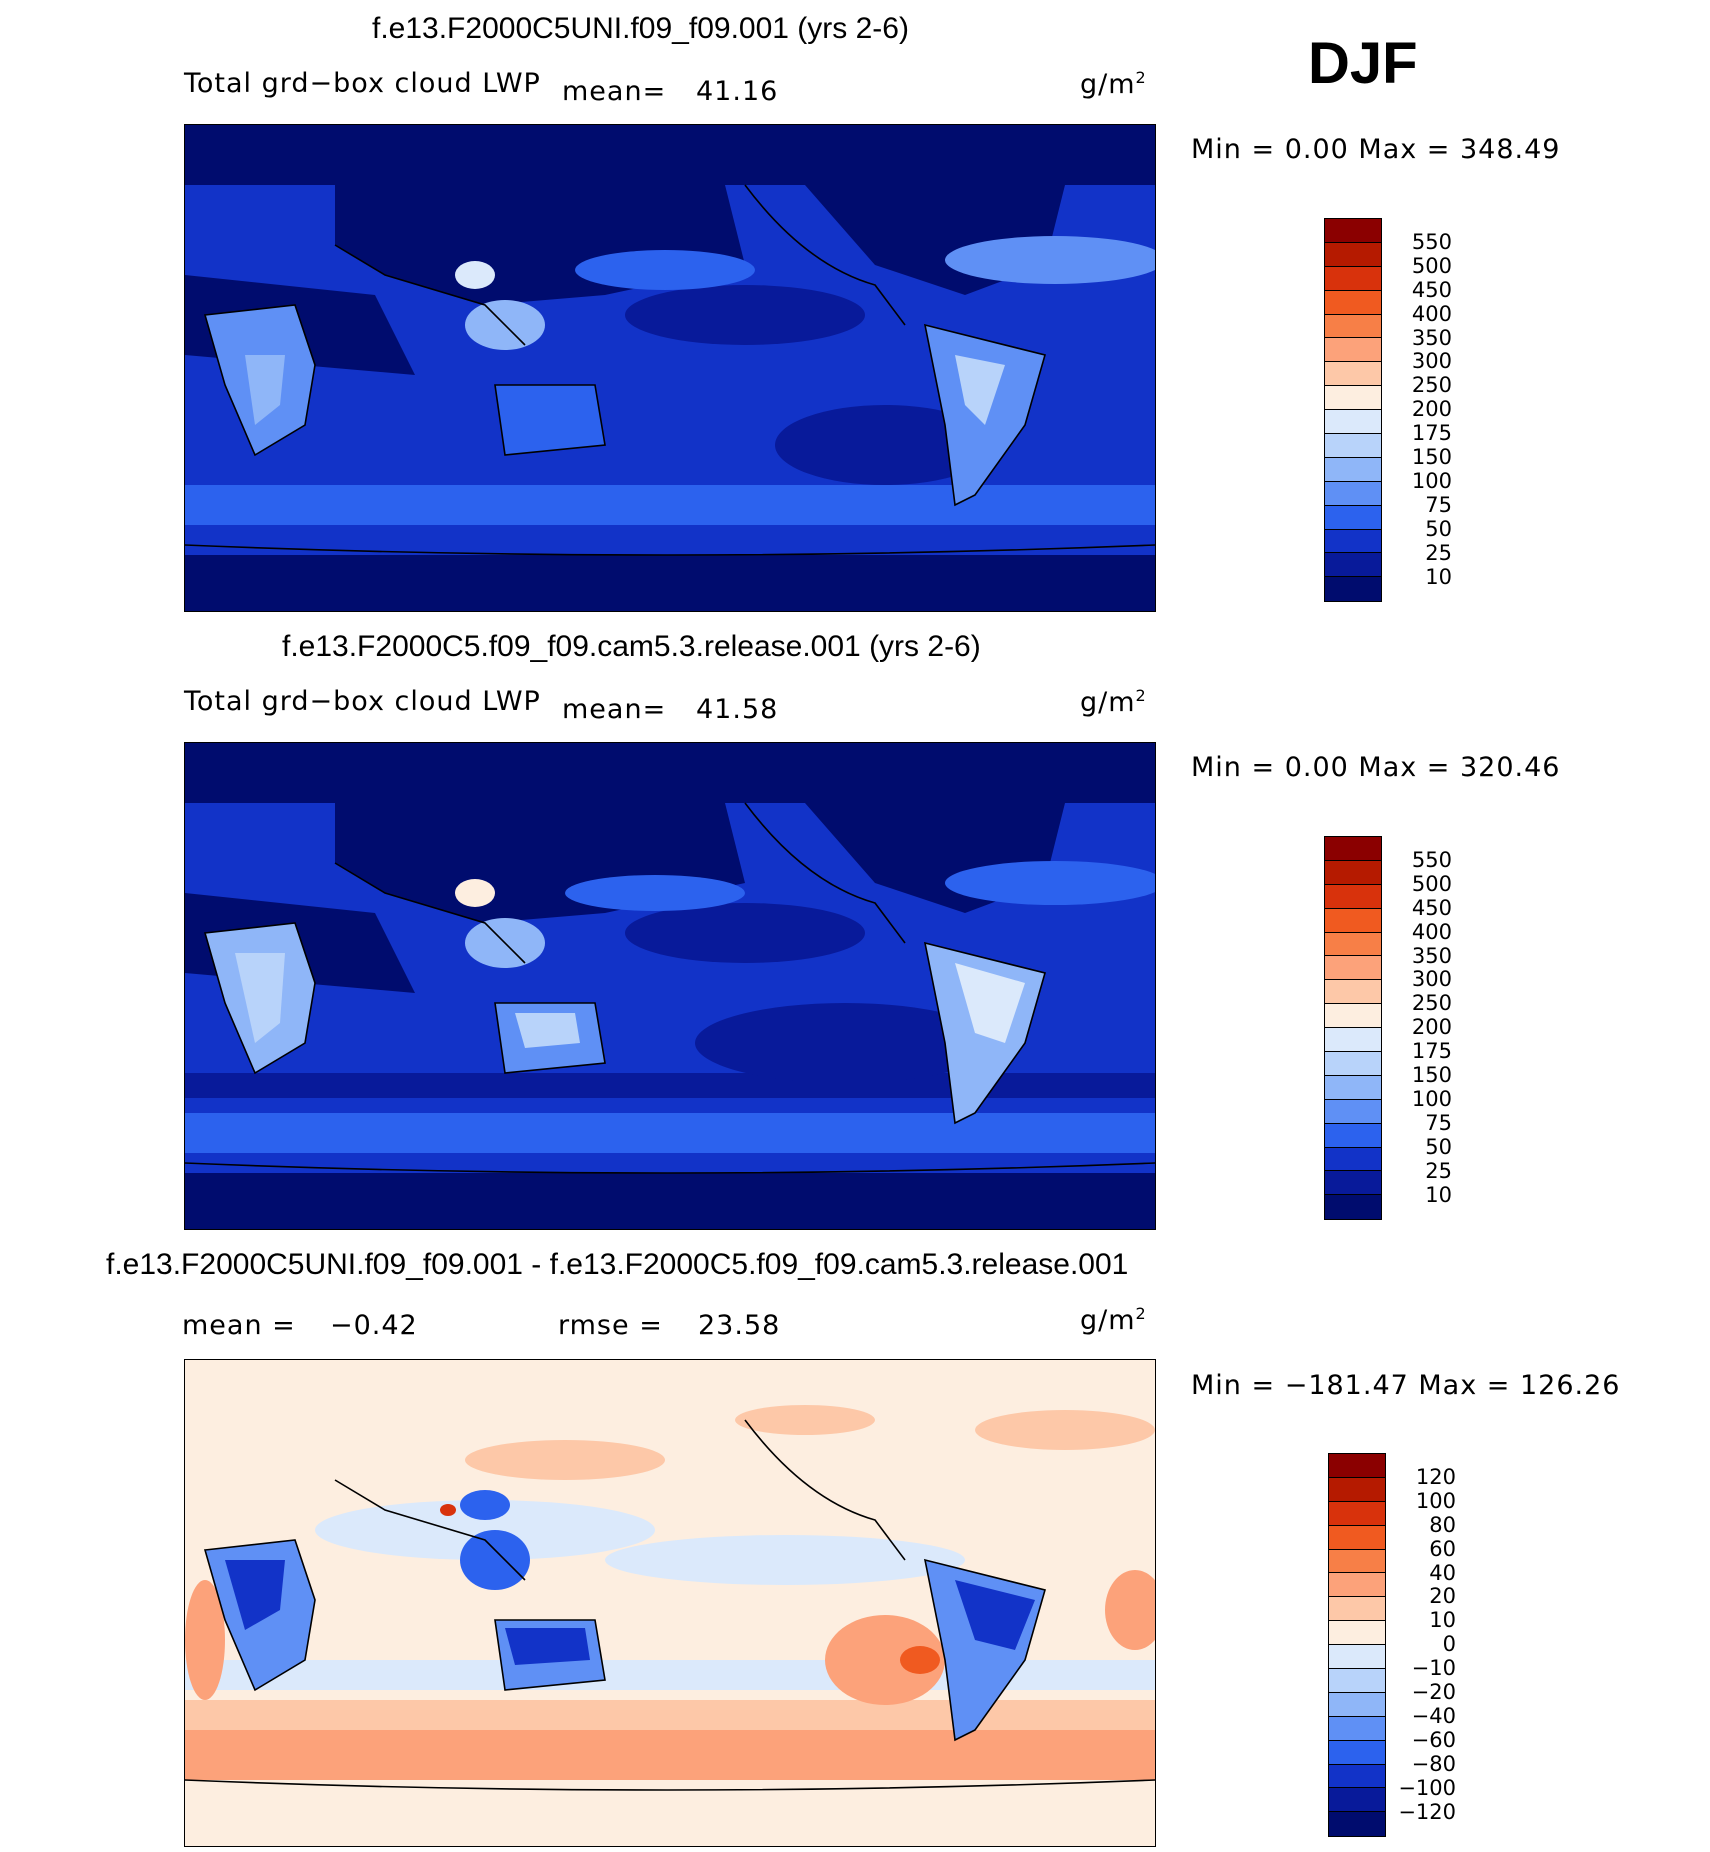 Image resolution: width=1710 pixels, height=1852 pixels. What do you see at coordinates (1113, 1320) in the screenshot?
I see `panel-3-units: g/m2` at bounding box center [1113, 1320].